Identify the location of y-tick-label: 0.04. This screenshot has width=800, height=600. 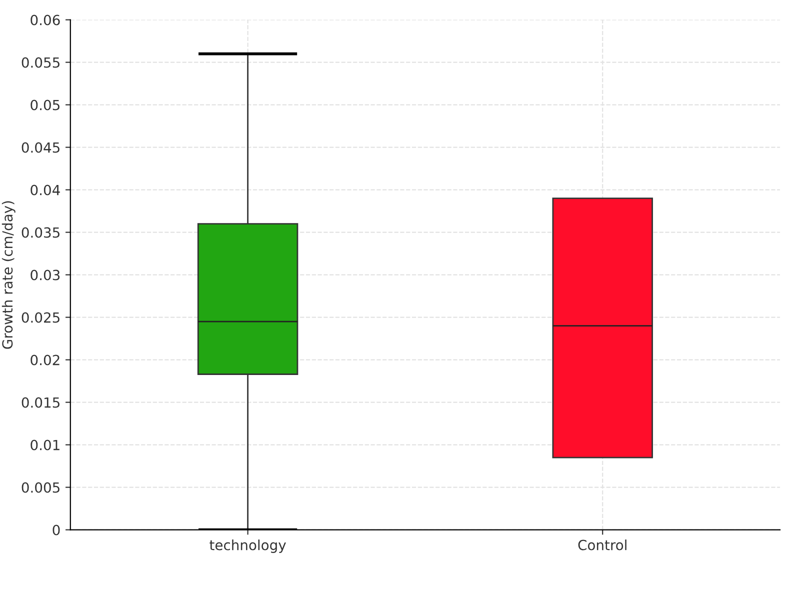
(45, 190).